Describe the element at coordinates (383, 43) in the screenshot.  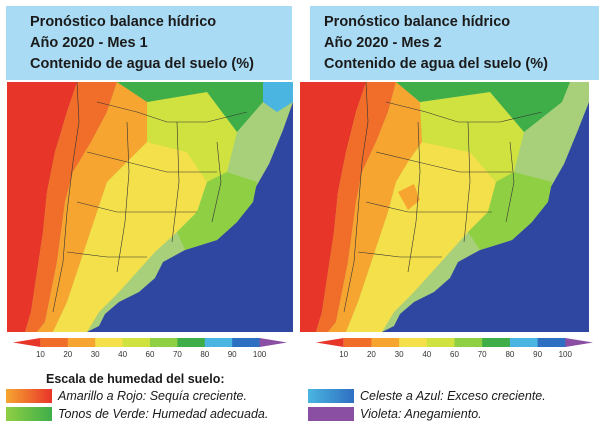
I see `title-line-2: Año 2020 - Mes 2` at that location.